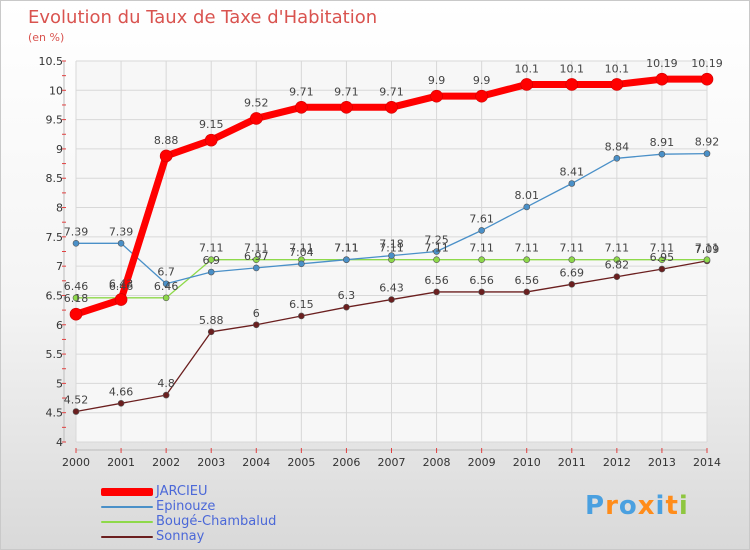 The height and width of the screenshot is (550, 750). What do you see at coordinates (216, 521) in the screenshot?
I see `legend-label: Bougé-Chambalud` at bounding box center [216, 521].